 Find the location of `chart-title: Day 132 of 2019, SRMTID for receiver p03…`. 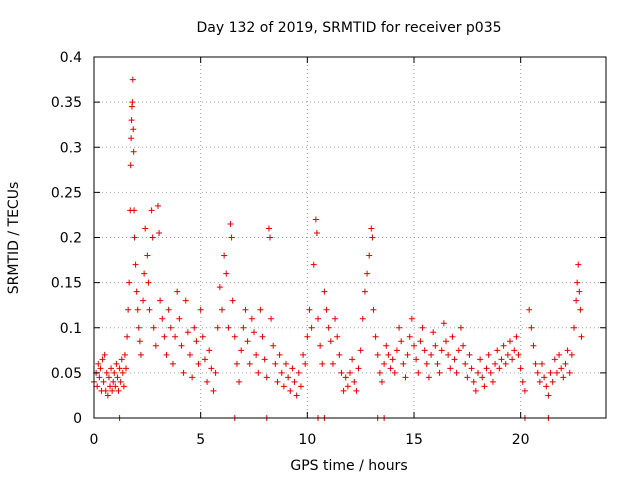

chart-title: Day 132 of 2019, SRMTID for receiver p03… is located at coordinates (348, 28).